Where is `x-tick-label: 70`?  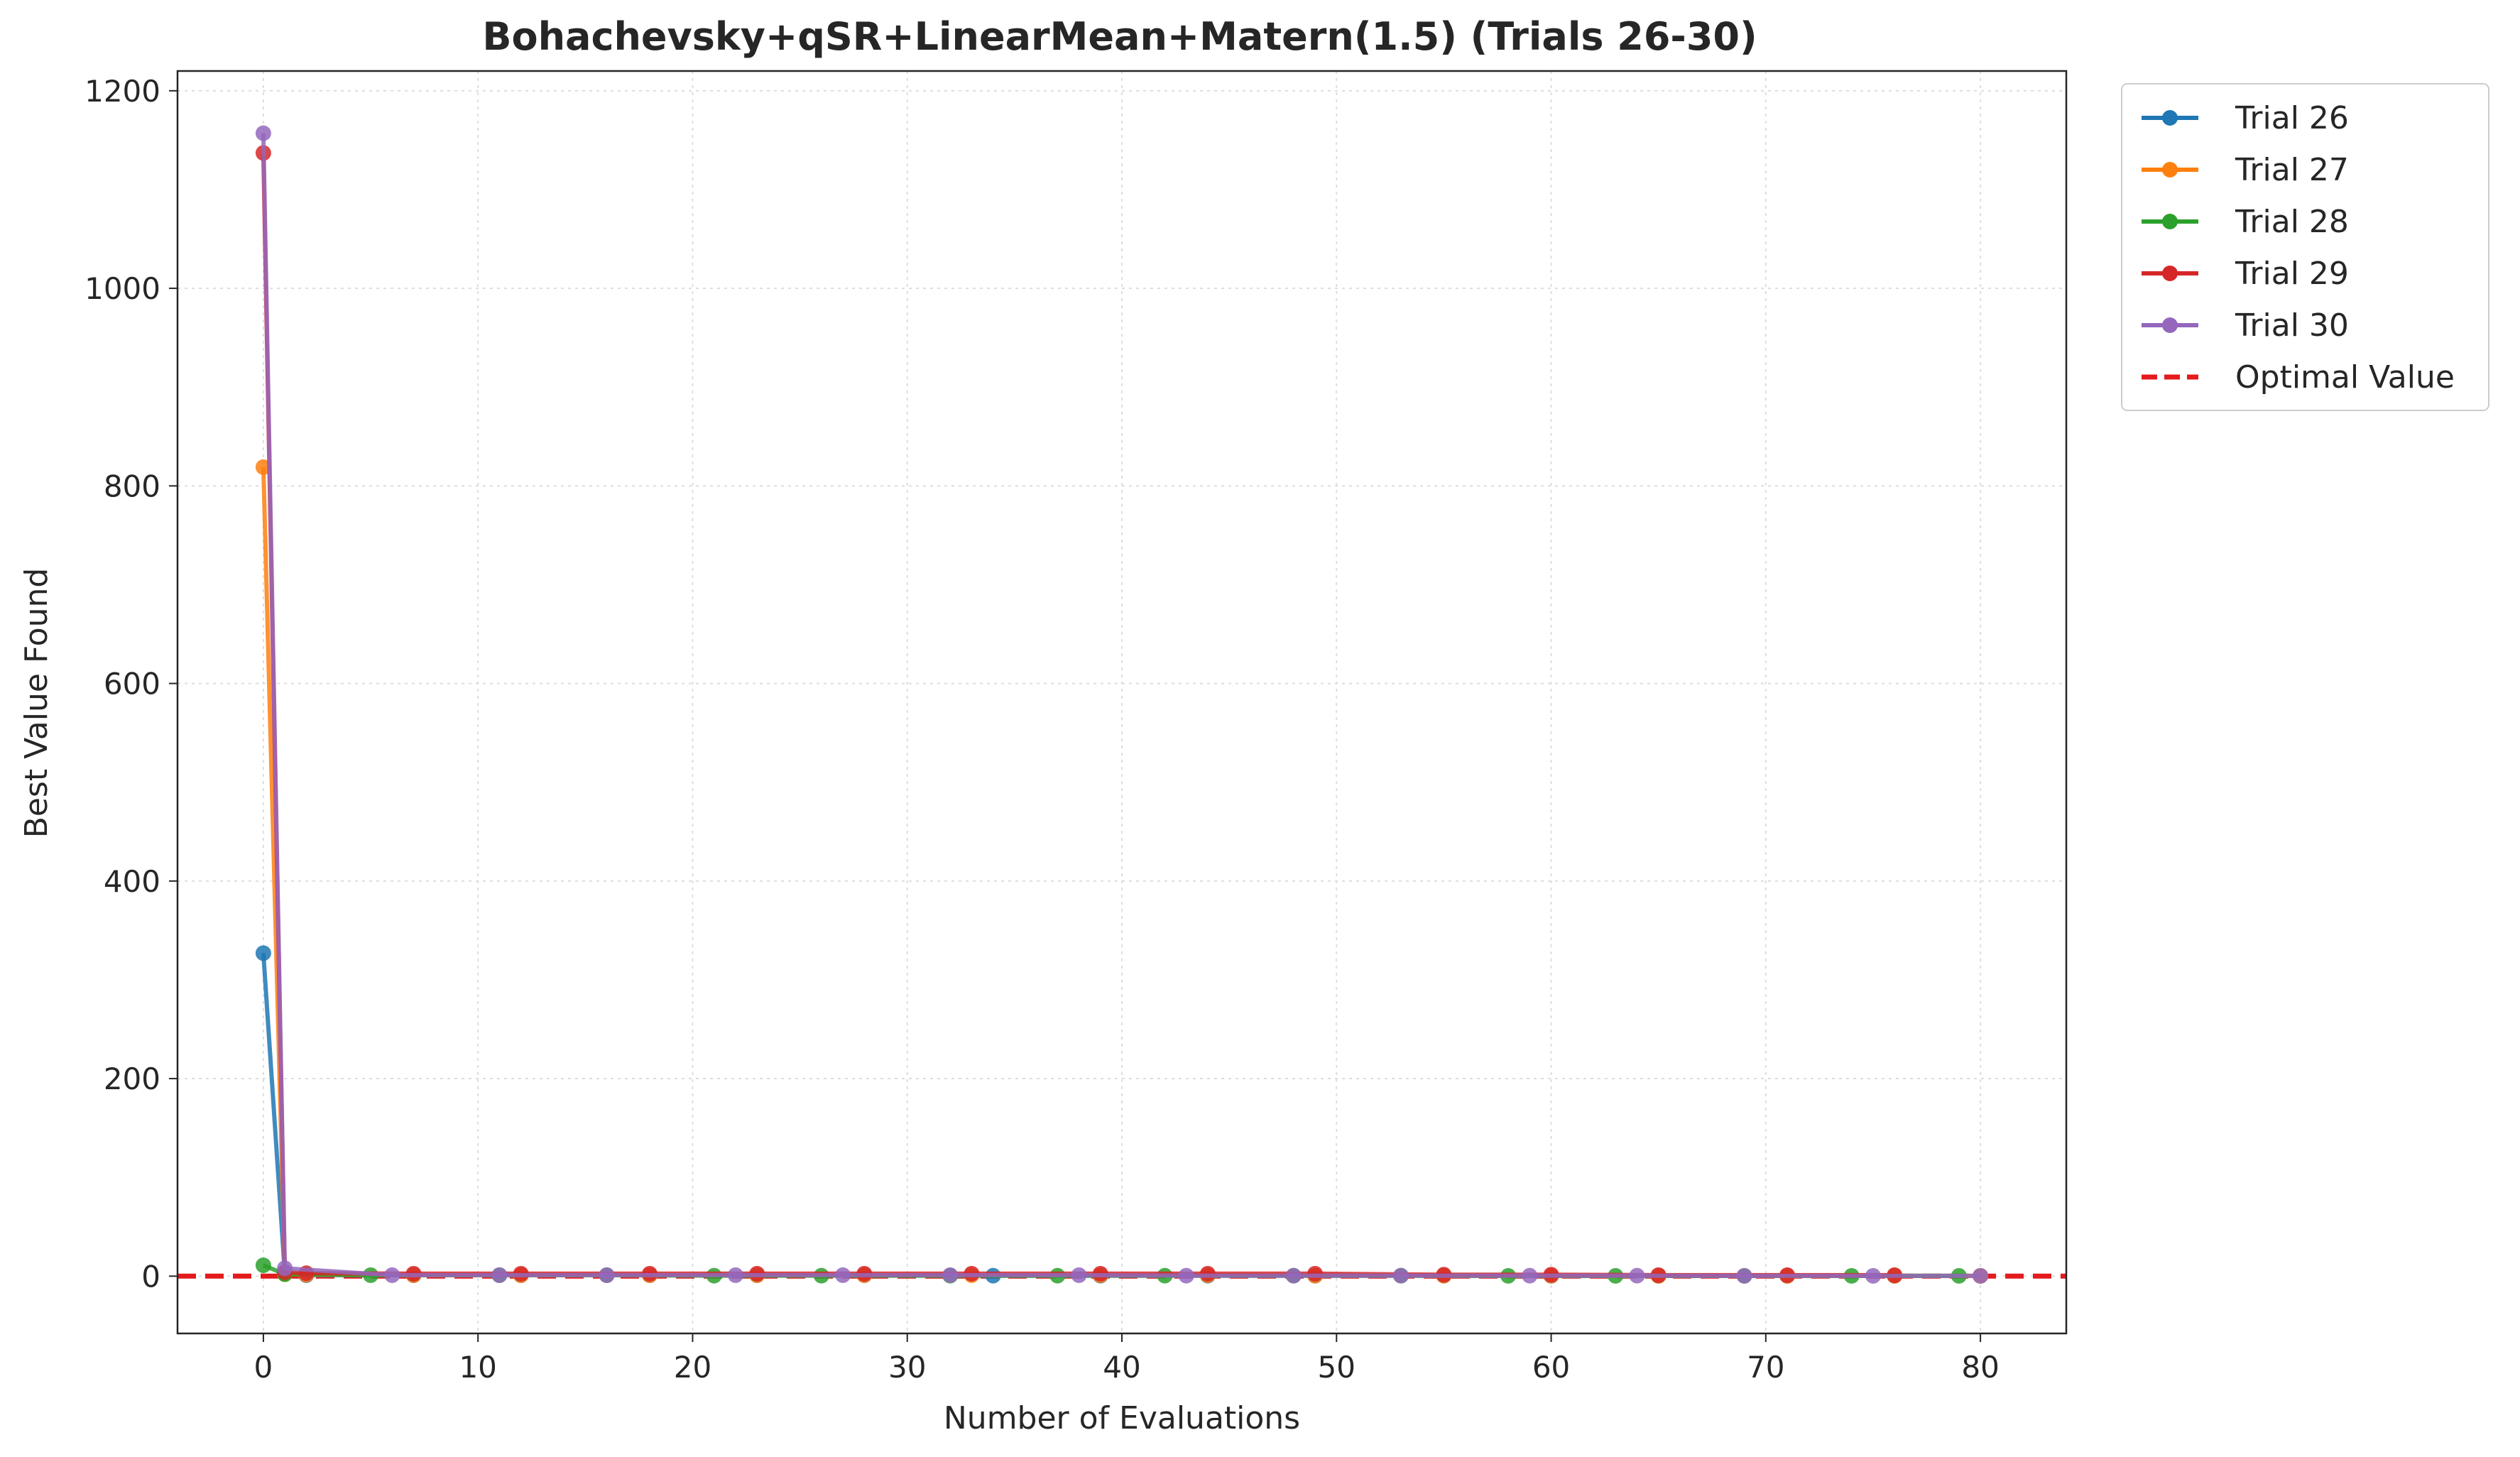
x-tick-label: 70 is located at coordinates (1766, 1367).